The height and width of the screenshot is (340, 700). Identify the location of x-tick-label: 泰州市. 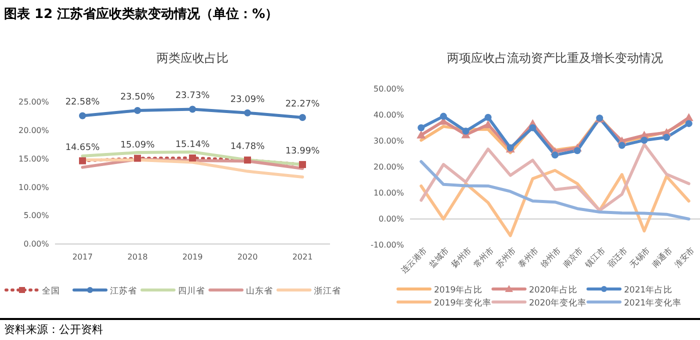
(528, 258).